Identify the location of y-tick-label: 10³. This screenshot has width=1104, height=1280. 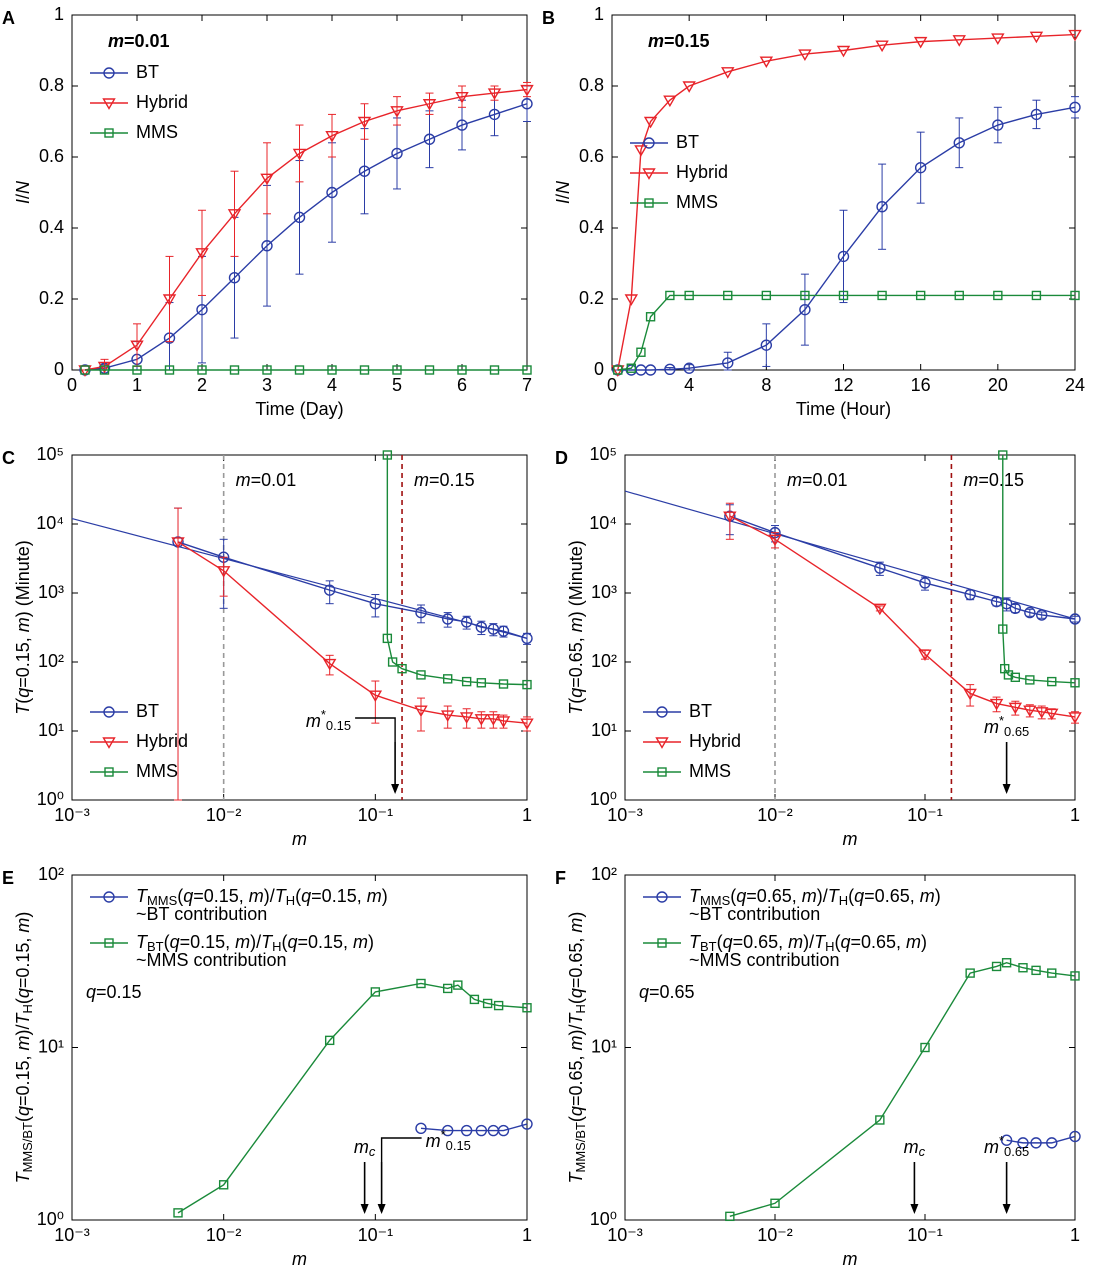
(51, 592).